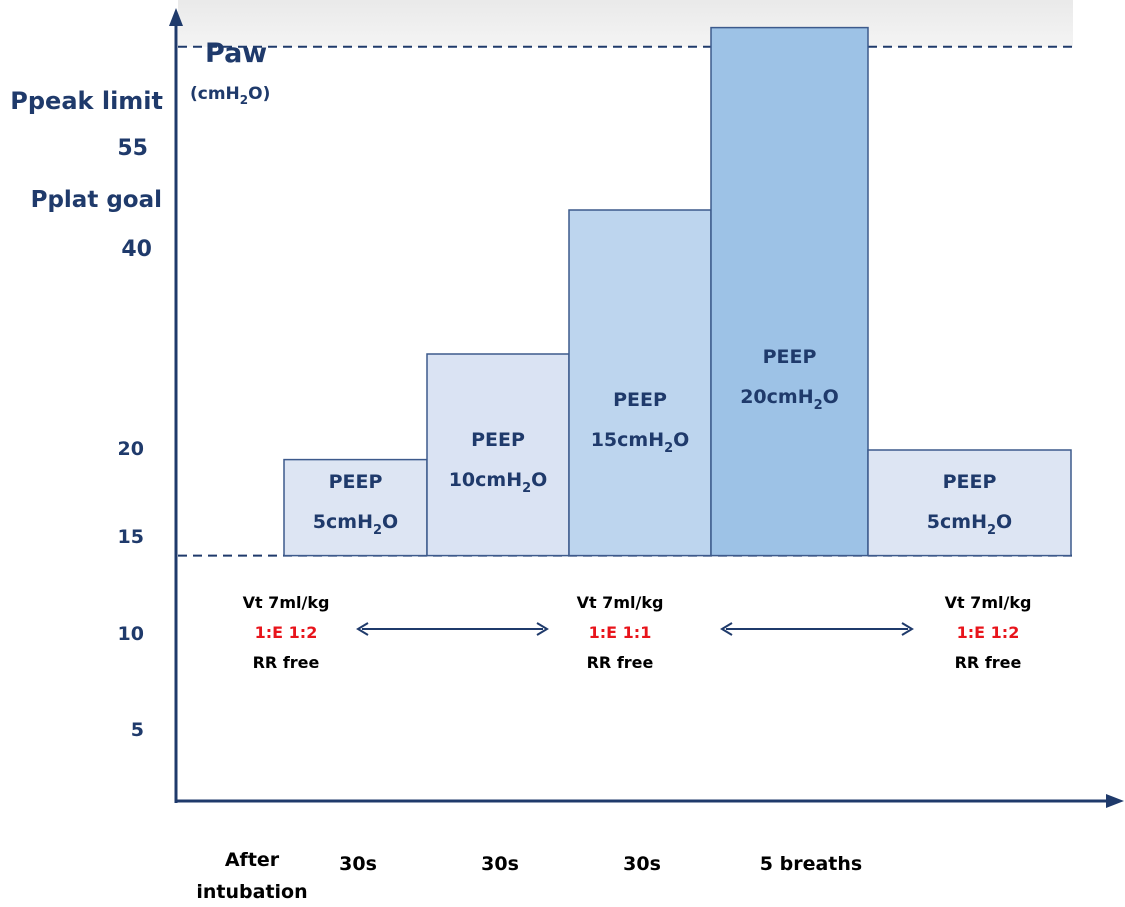 This screenshot has height=907, width=1125. I want to click on peep-step-2: PEEP 10cmH2O, so click(498, 455).